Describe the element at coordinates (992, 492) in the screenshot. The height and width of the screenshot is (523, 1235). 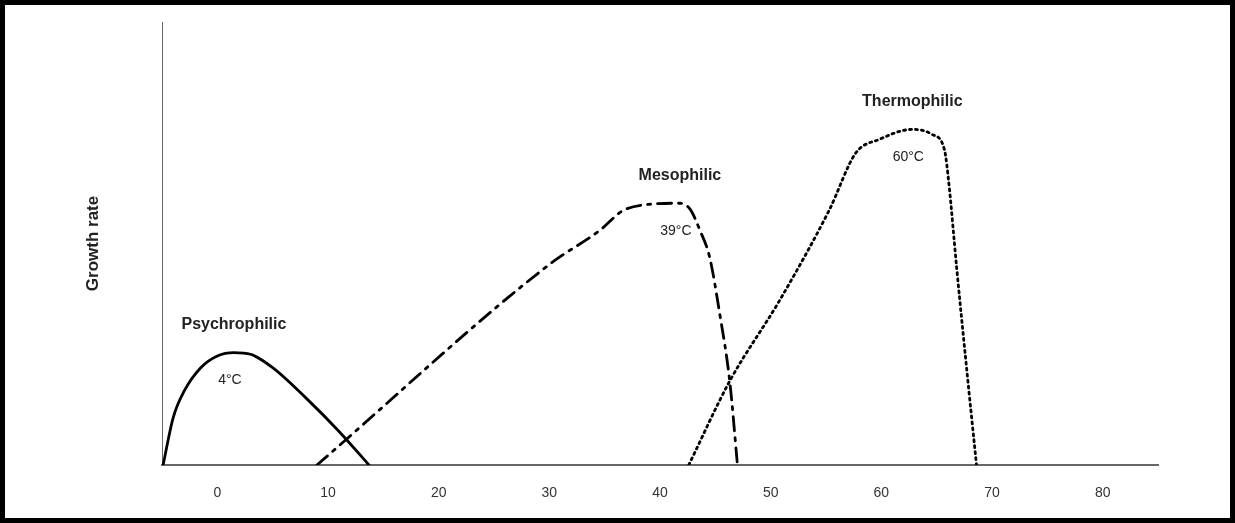
I see `x-tick-label: 70` at that location.